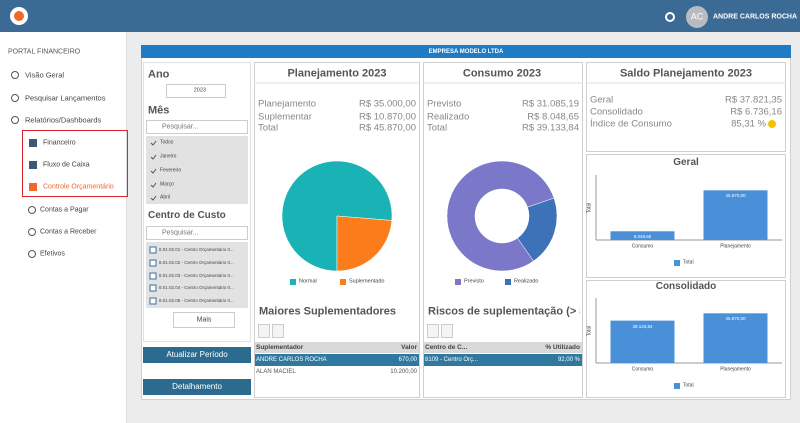 The height and width of the screenshot is (423, 800). What do you see at coordinates (65, 98) in the screenshot?
I see `nav-item: Pesquisar Lançamentos` at bounding box center [65, 98].